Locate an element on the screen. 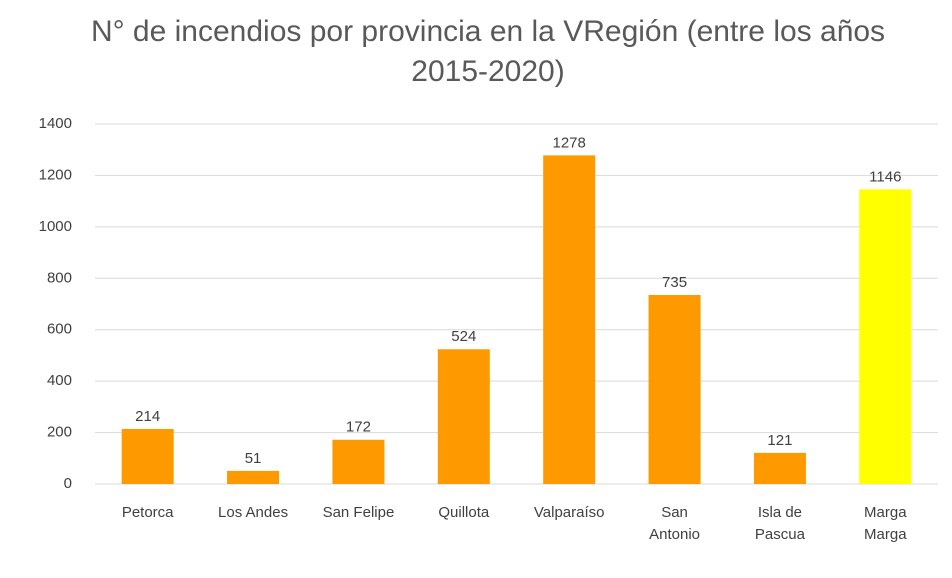  y-tick-label: 1400 is located at coordinates (55, 123).